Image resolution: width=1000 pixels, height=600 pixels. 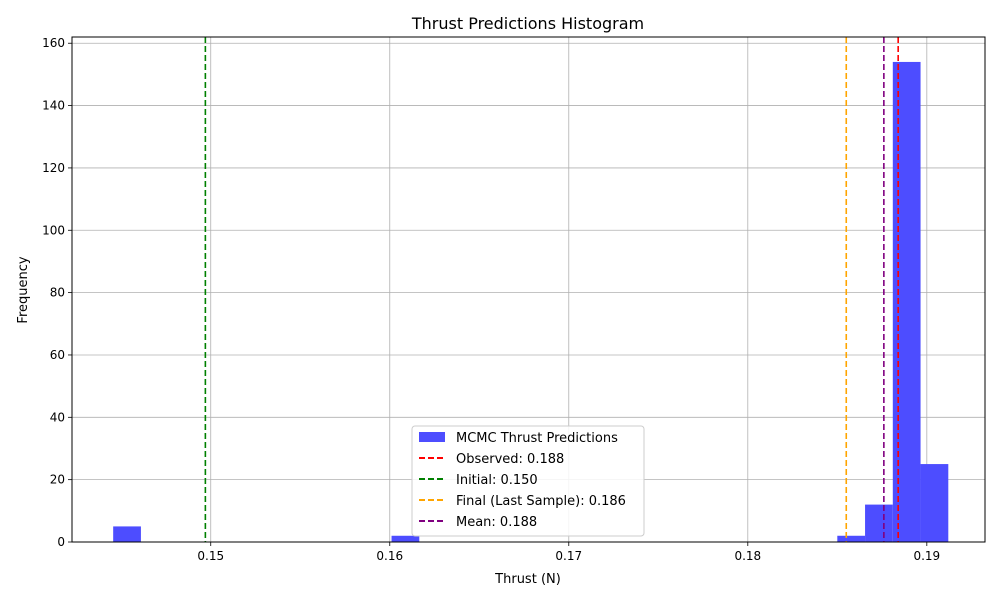 What do you see at coordinates (57, 355) in the screenshot?
I see `y-tick-label: 60` at bounding box center [57, 355].